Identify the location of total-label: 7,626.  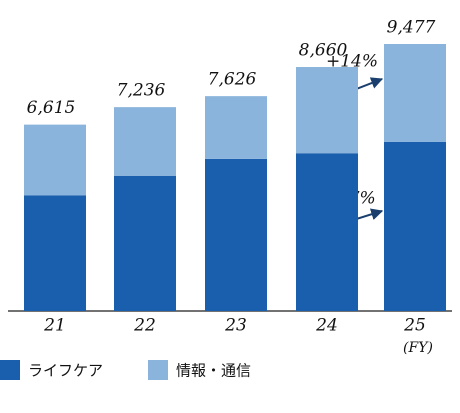
(232, 80).